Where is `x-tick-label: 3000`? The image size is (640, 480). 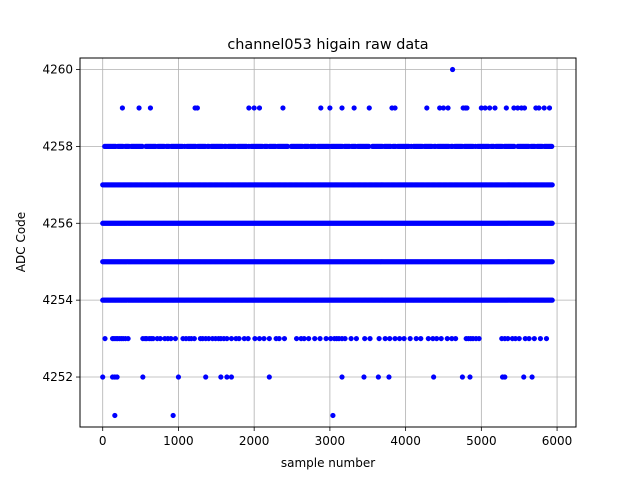 x-tick-label: 3000 is located at coordinates (330, 441).